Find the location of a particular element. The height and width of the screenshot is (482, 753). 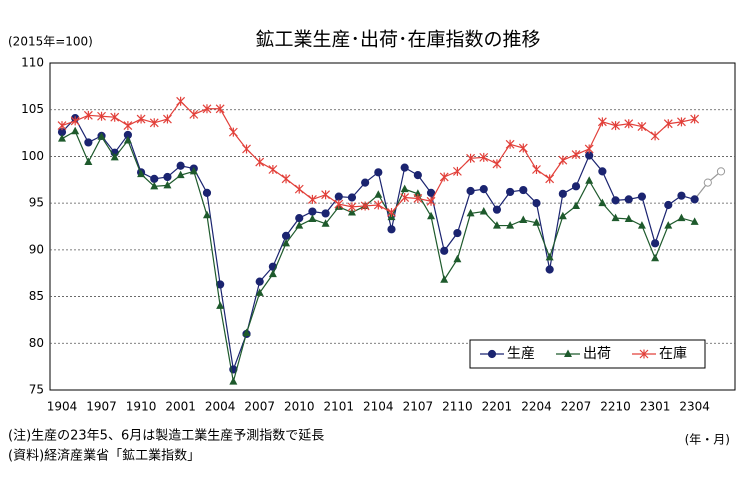

legend-label: 出荷 is located at coordinates (597, 354).